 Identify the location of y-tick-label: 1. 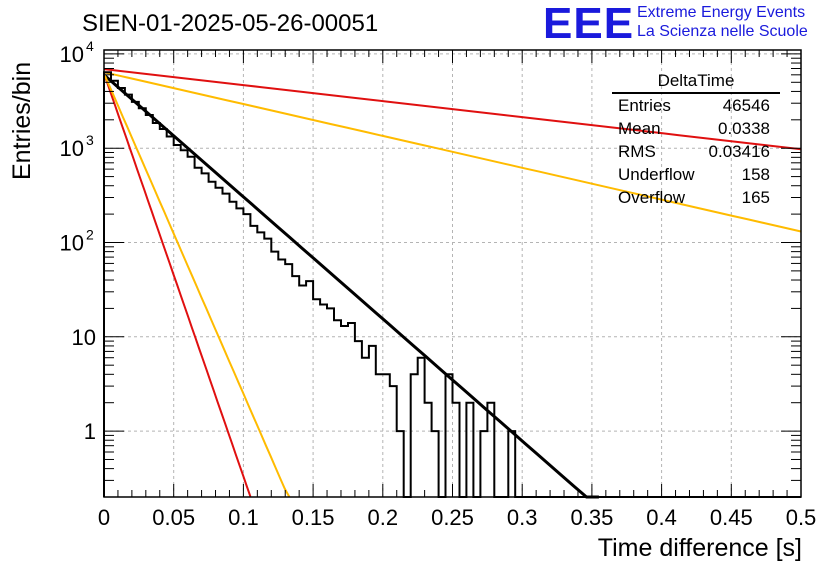
(90, 431).